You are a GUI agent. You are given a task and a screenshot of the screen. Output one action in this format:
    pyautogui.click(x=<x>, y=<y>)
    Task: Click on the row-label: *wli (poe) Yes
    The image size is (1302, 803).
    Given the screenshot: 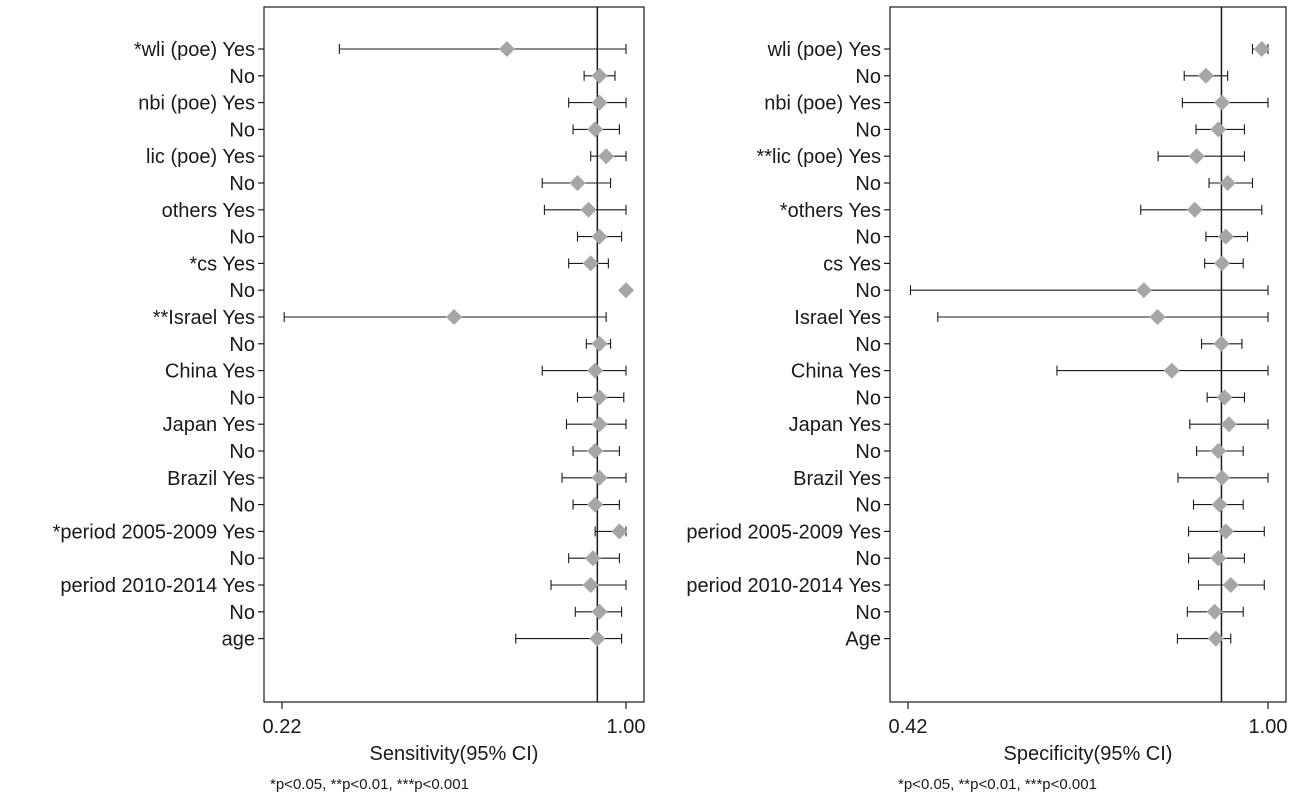 What is the action you would take?
    pyautogui.click(x=194, y=50)
    